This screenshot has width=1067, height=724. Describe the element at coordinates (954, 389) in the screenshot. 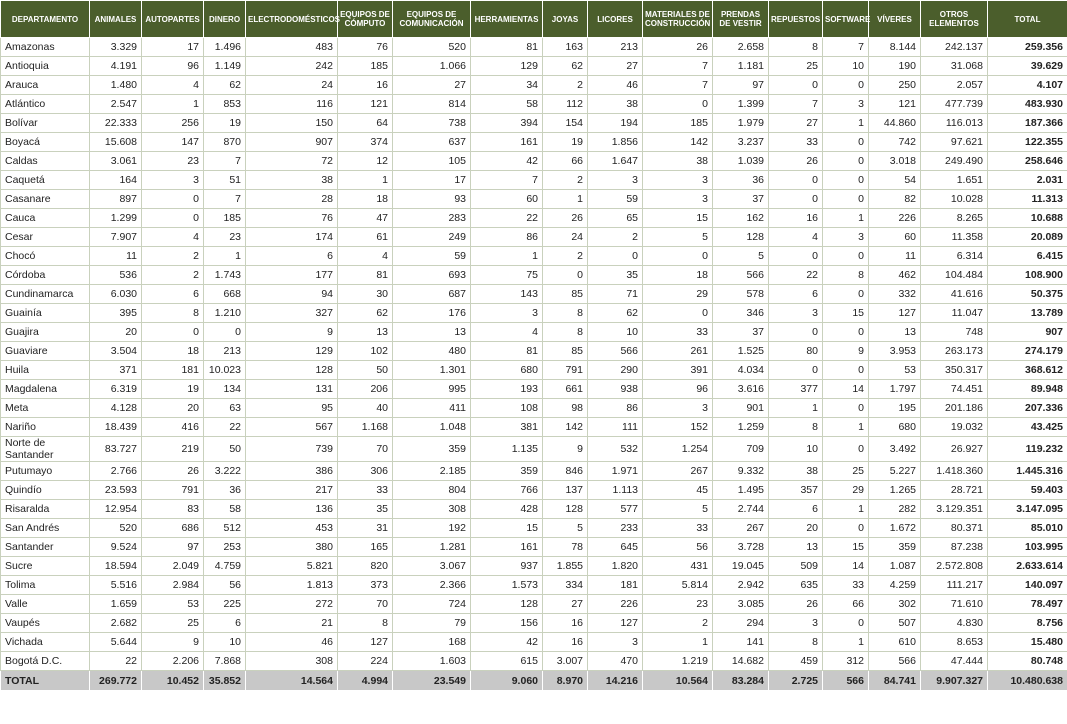

I see `table-cell: 74.451` at that location.